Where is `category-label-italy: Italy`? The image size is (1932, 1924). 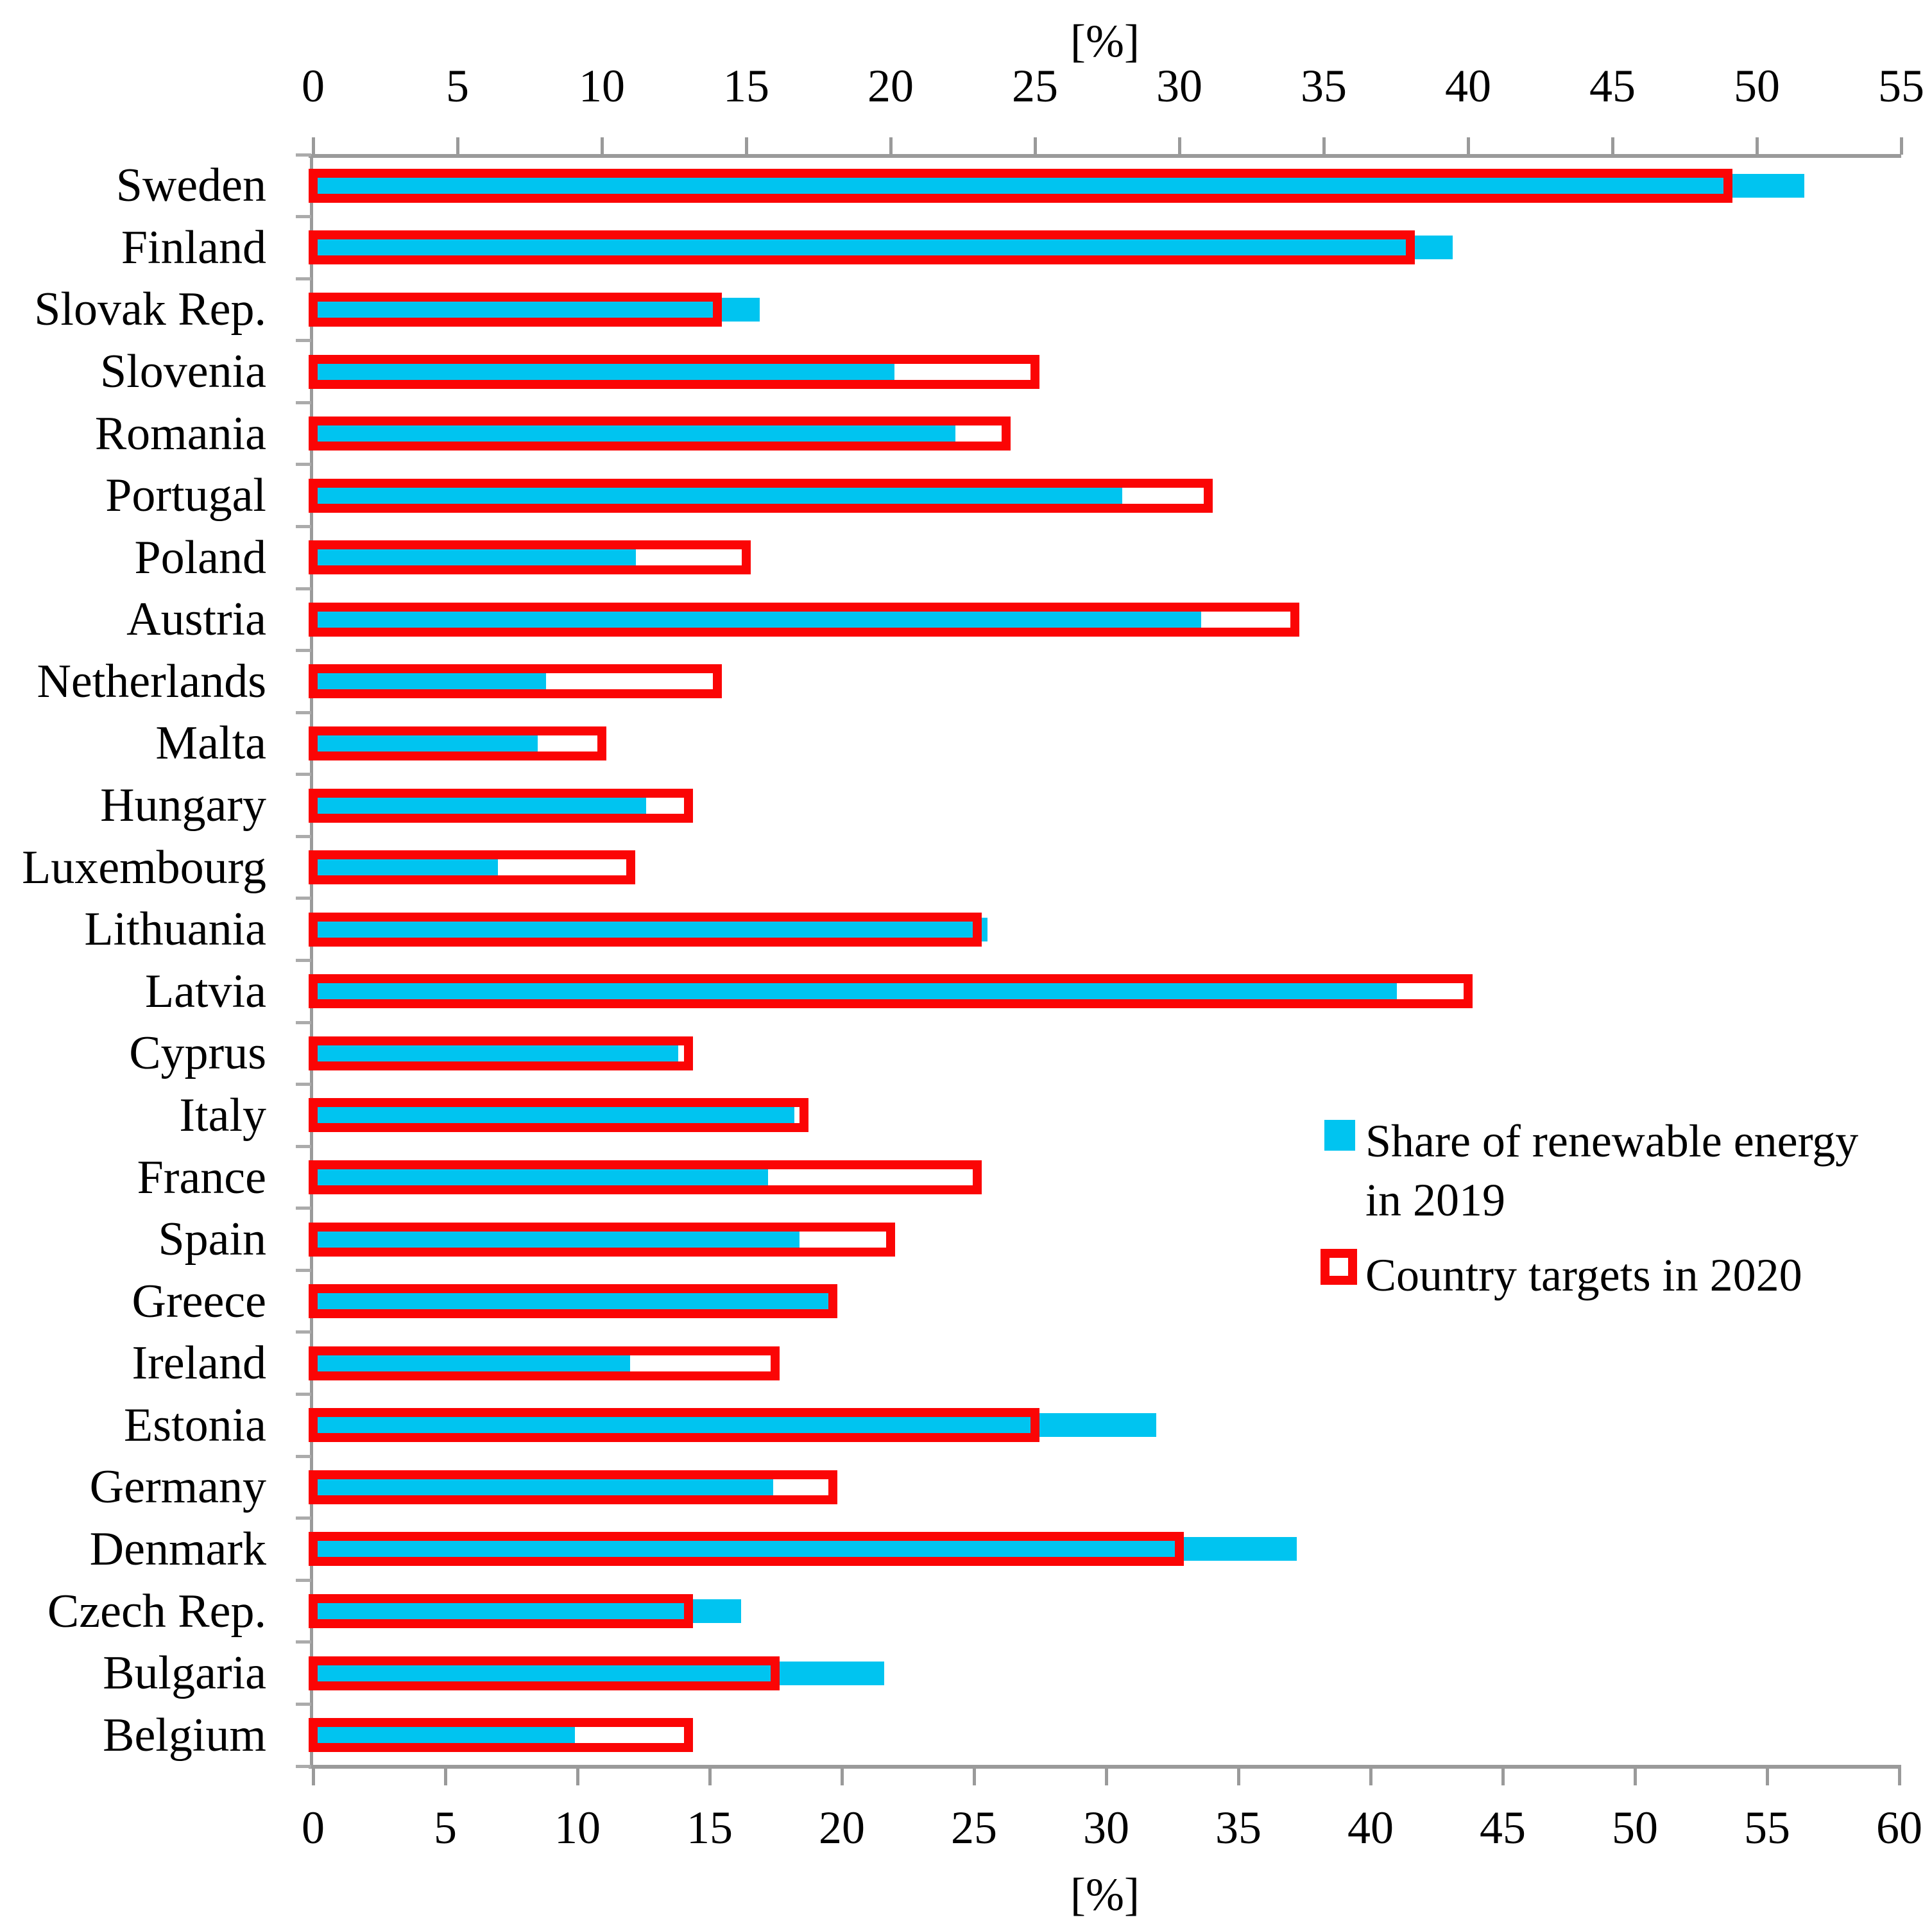 category-label-italy: Italy is located at coordinates (223, 1115).